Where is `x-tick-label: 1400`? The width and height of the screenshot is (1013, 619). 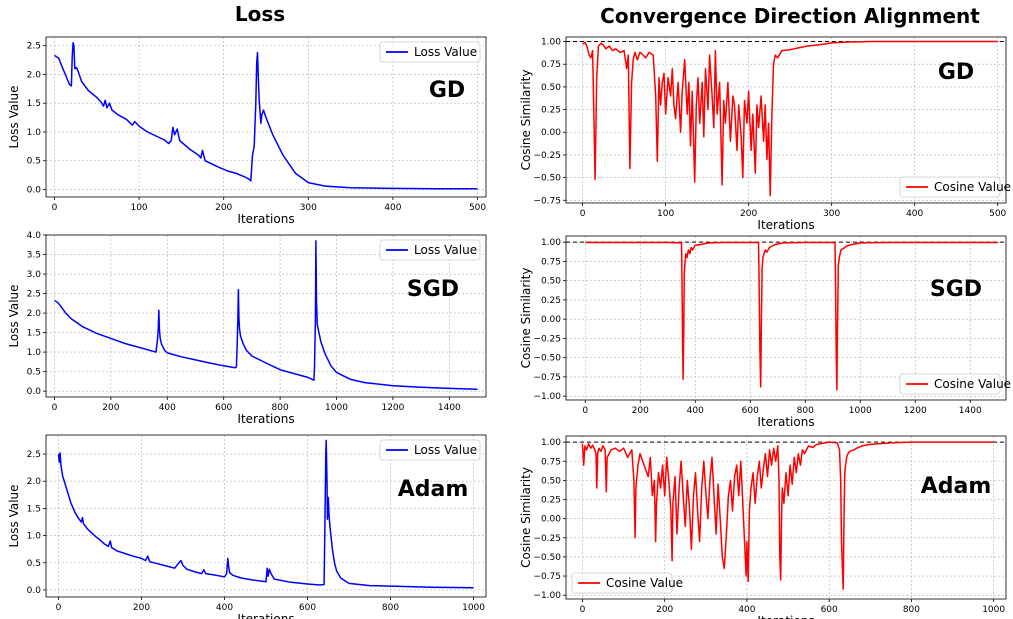
x-tick-label: 1400 is located at coordinates (449, 408).